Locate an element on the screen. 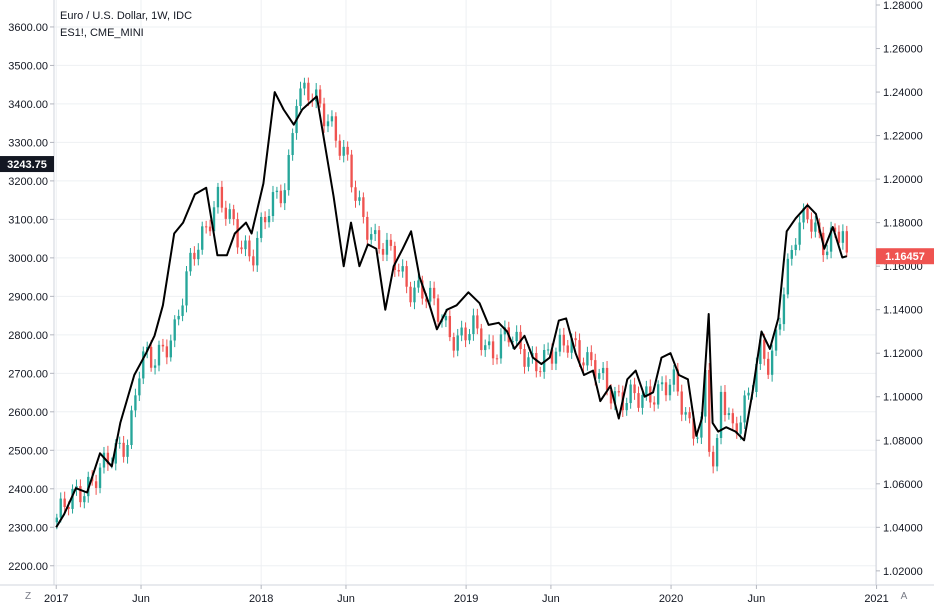  right-tick-label: 1.14000 is located at coordinates (903, 311).